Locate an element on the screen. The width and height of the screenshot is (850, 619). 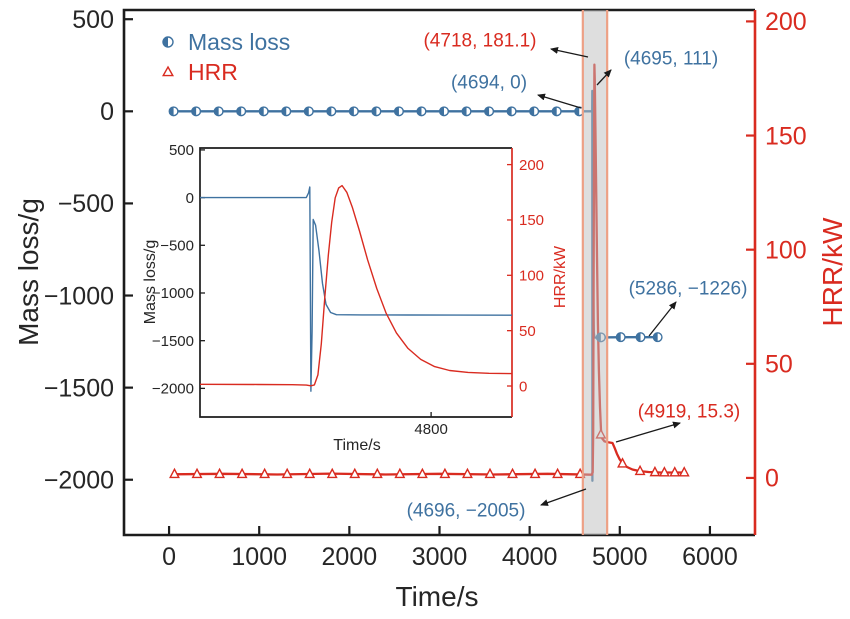
right-axis-title: HRR/kW is located at coordinates (832, 271).